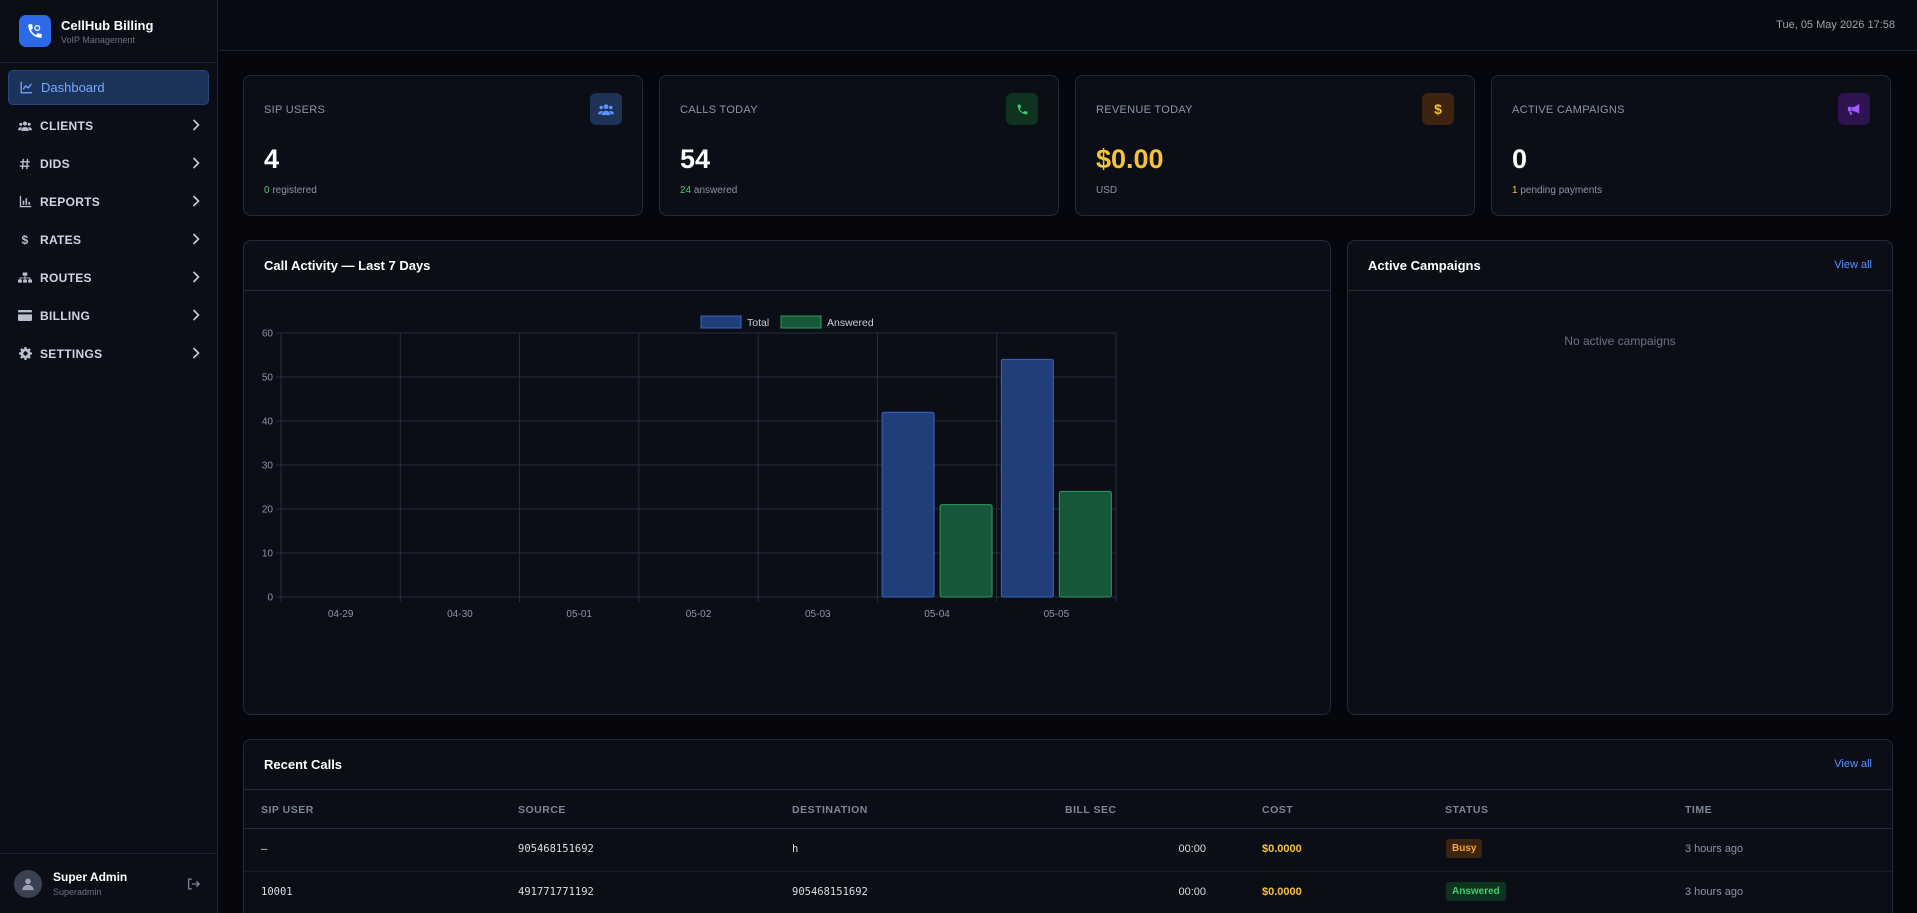 This screenshot has width=1917, height=913. What do you see at coordinates (850, 323) in the screenshot?
I see `legend-label: Answered` at bounding box center [850, 323].